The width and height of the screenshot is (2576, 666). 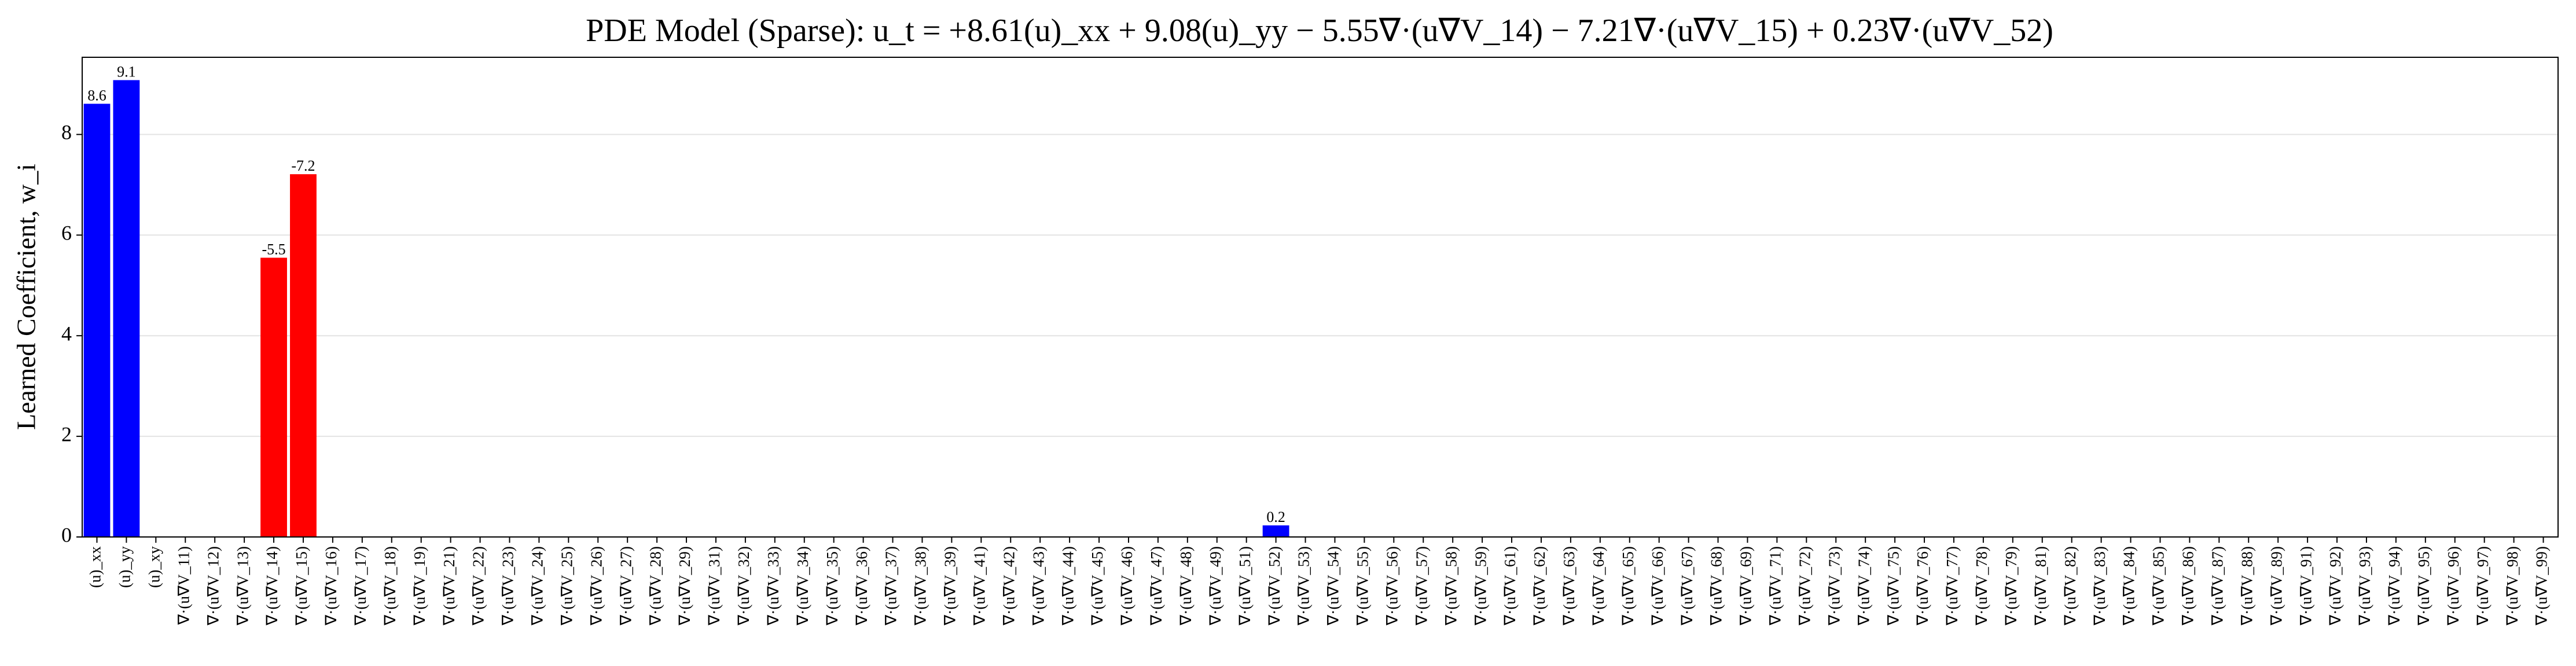 What do you see at coordinates (1392, 586) in the screenshot?
I see `x-tick-label: ∇·(u∇V_56)` at bounding box center [1392, 586].